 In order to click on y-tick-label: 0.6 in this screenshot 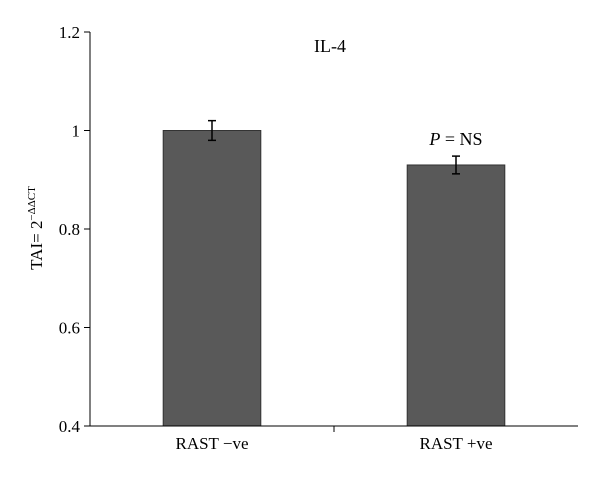, I will do `click(69, 328)`.